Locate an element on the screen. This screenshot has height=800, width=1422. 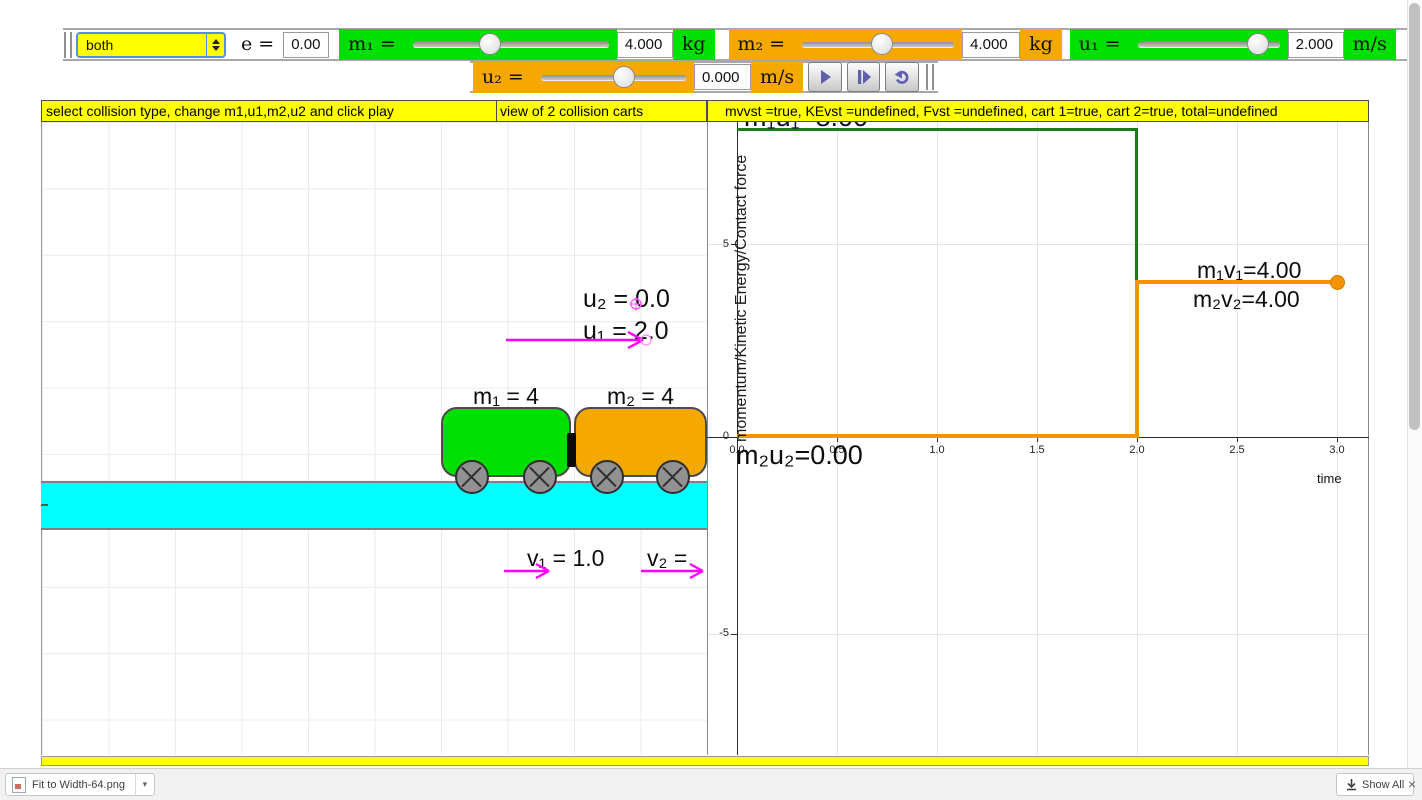
cart-view-title-bar: view of 2 collision carts is located at coordinates (601, 111).